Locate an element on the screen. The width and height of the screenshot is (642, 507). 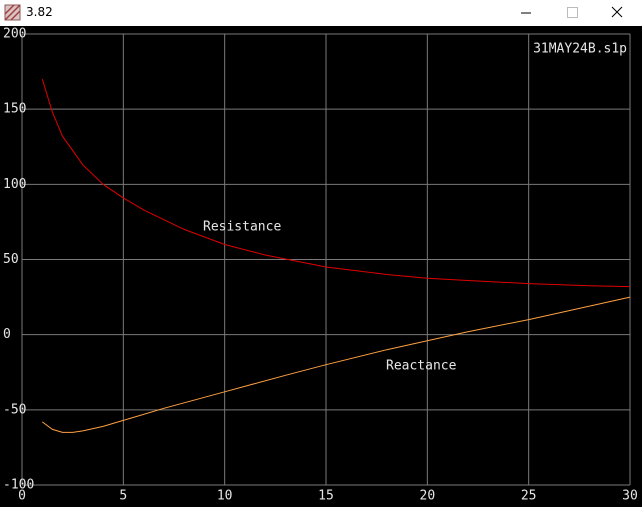
series-annotation: Reactance is located at coordinates (421, 366).